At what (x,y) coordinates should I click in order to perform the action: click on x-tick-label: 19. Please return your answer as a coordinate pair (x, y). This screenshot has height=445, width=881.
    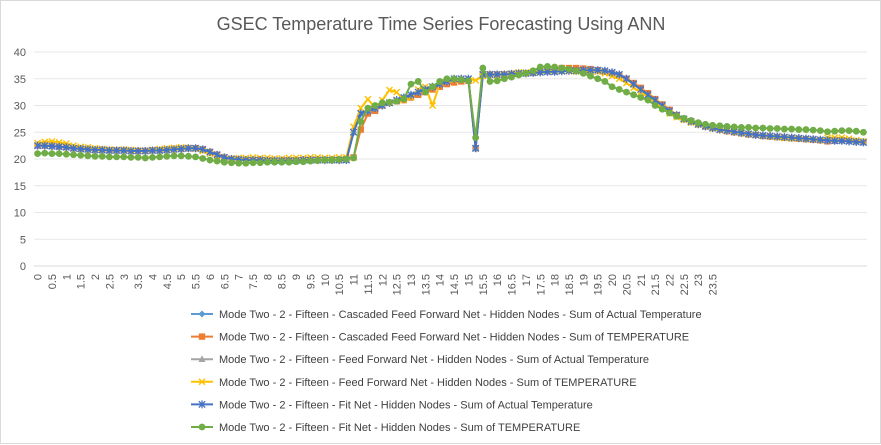
    Looking at the image, I should click on (584, 280).